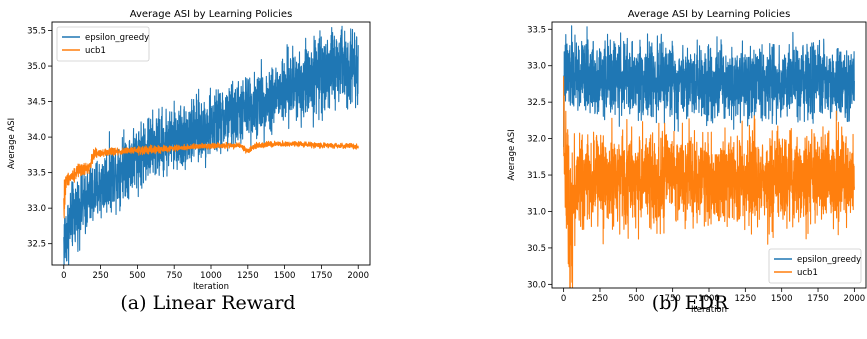  I want to click on chart-b-ytick-label: 33.0, so click(536, 67).